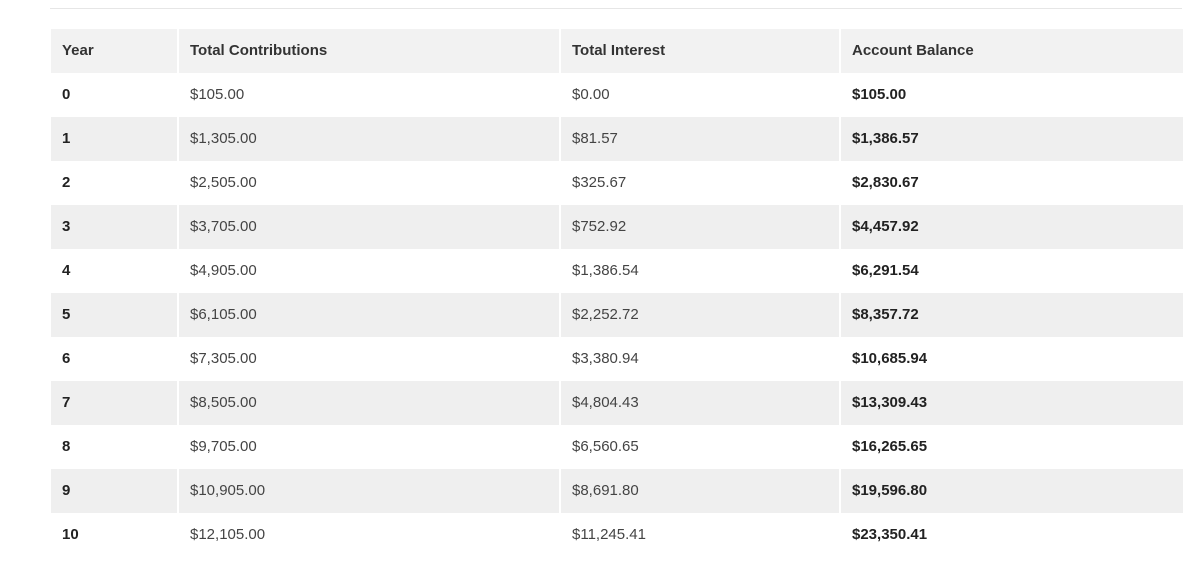  Describe the element at coordinates (369, 227) in the screenshot. I see `cell-total-contributions: $3,705.00` at that location.